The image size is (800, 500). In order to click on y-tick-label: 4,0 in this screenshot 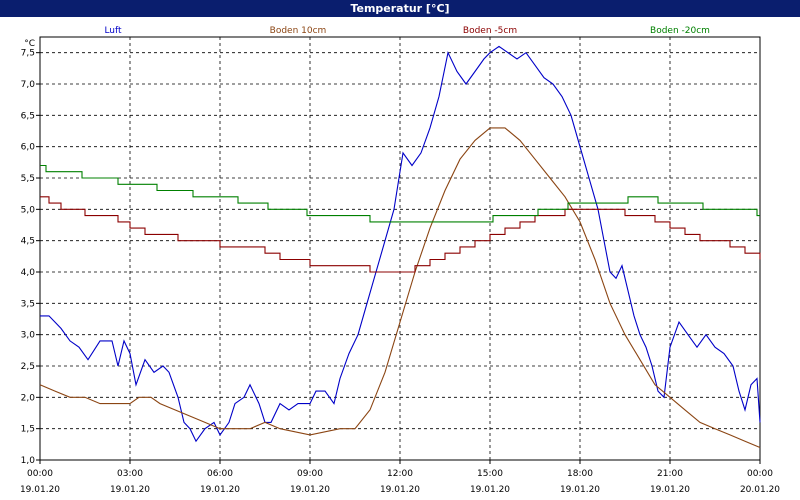, I will do `click(28, 273)`.